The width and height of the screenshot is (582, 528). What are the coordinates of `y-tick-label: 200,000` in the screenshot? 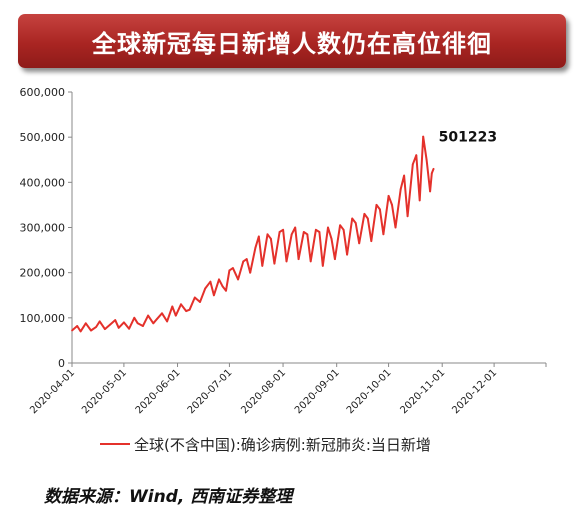 It's located at (43, 273).